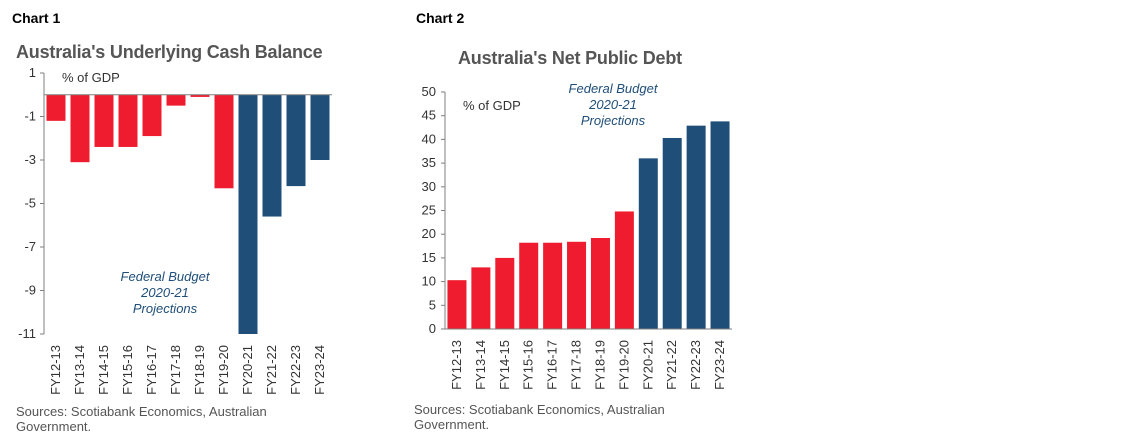 The image size is (1130, 438). Describe the element at coordinates (504, 365) in the screenshot. I see `chart-2-x-tick-label: FY14-15` at that location.